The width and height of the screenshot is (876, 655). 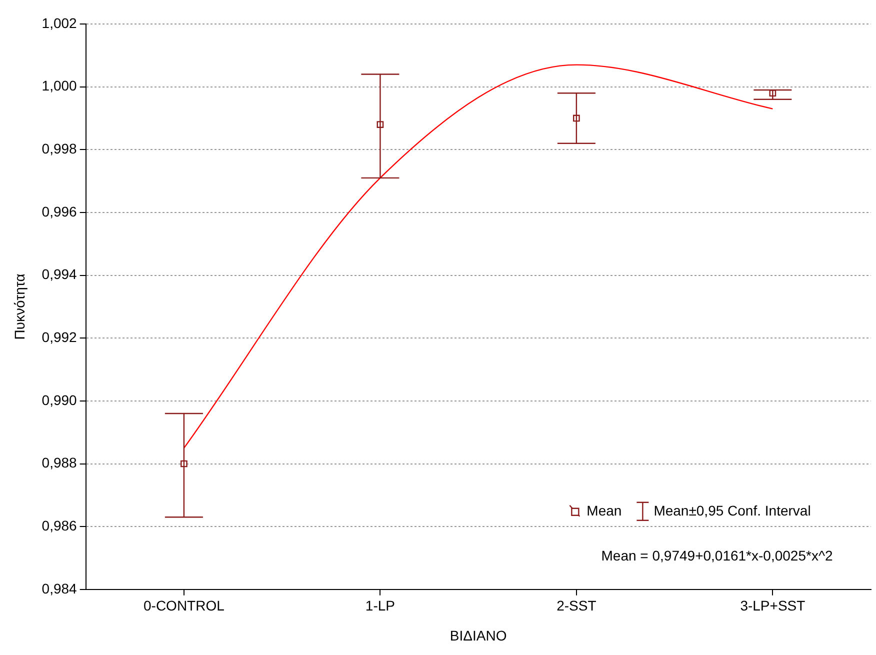 What do you see at coordinates (604, 510) in the screenshot?
I see `legend-label: Mean` at bounding box center [604, 510].